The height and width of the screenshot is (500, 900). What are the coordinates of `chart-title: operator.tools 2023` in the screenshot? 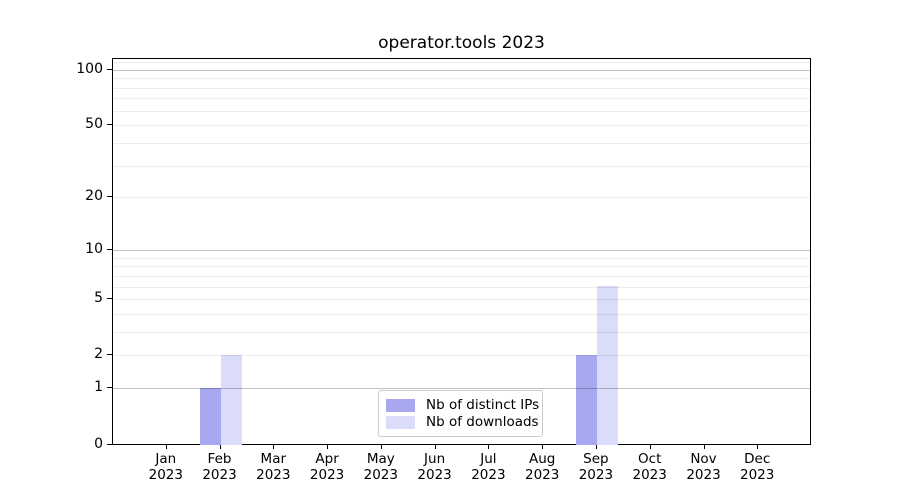 It's located at (461, 43).